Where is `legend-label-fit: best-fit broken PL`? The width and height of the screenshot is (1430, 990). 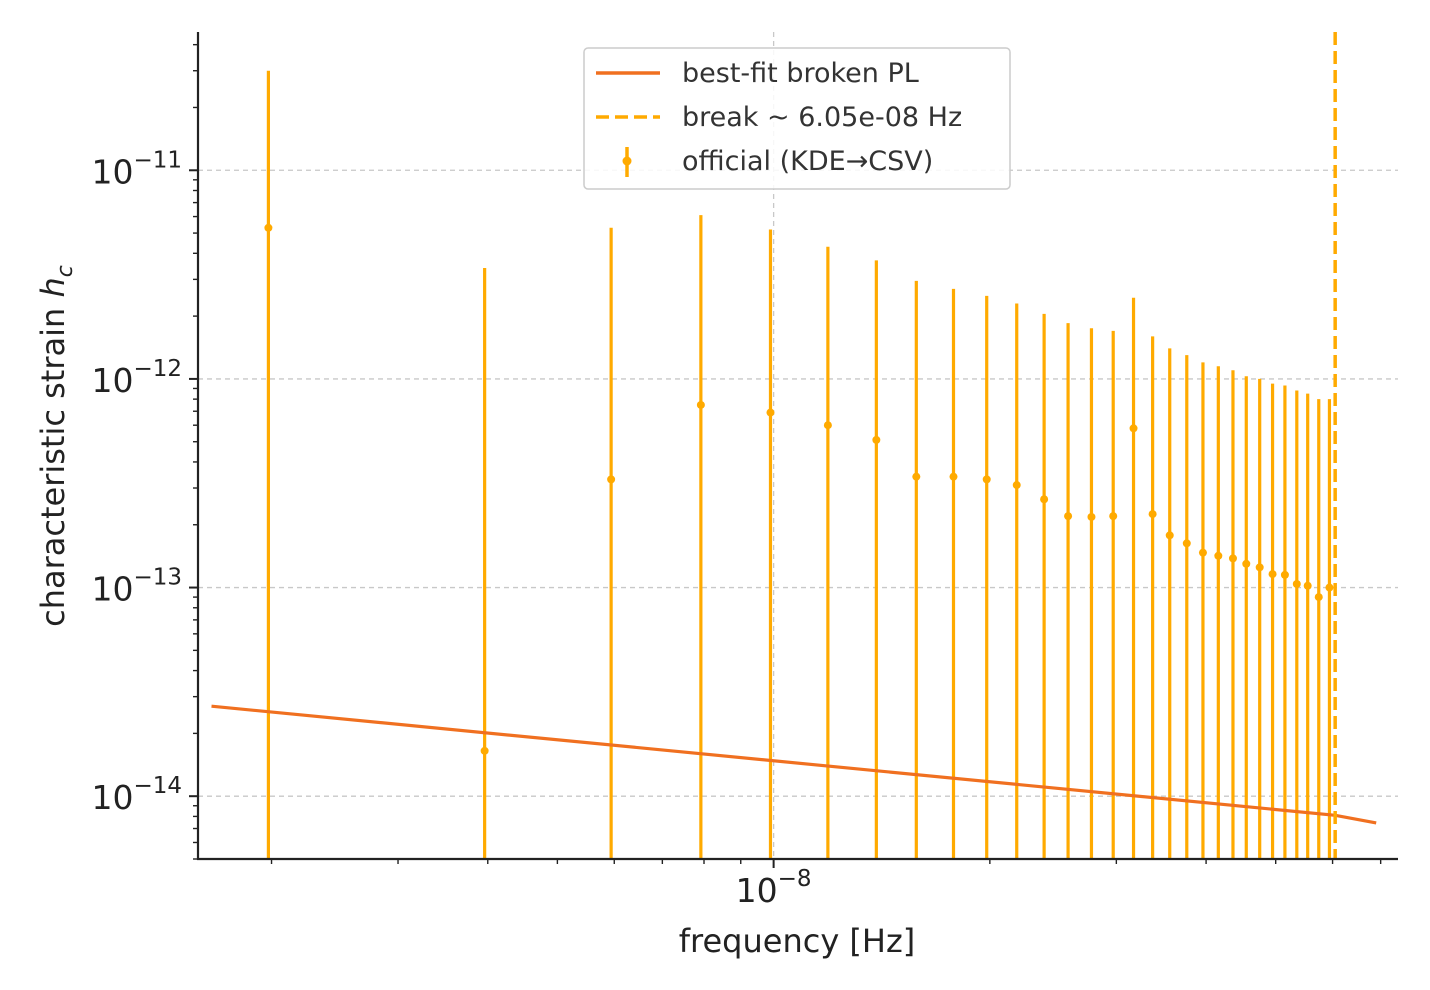 legend-label-fit: best-fit broken PL is located at coordinates (800, 73).